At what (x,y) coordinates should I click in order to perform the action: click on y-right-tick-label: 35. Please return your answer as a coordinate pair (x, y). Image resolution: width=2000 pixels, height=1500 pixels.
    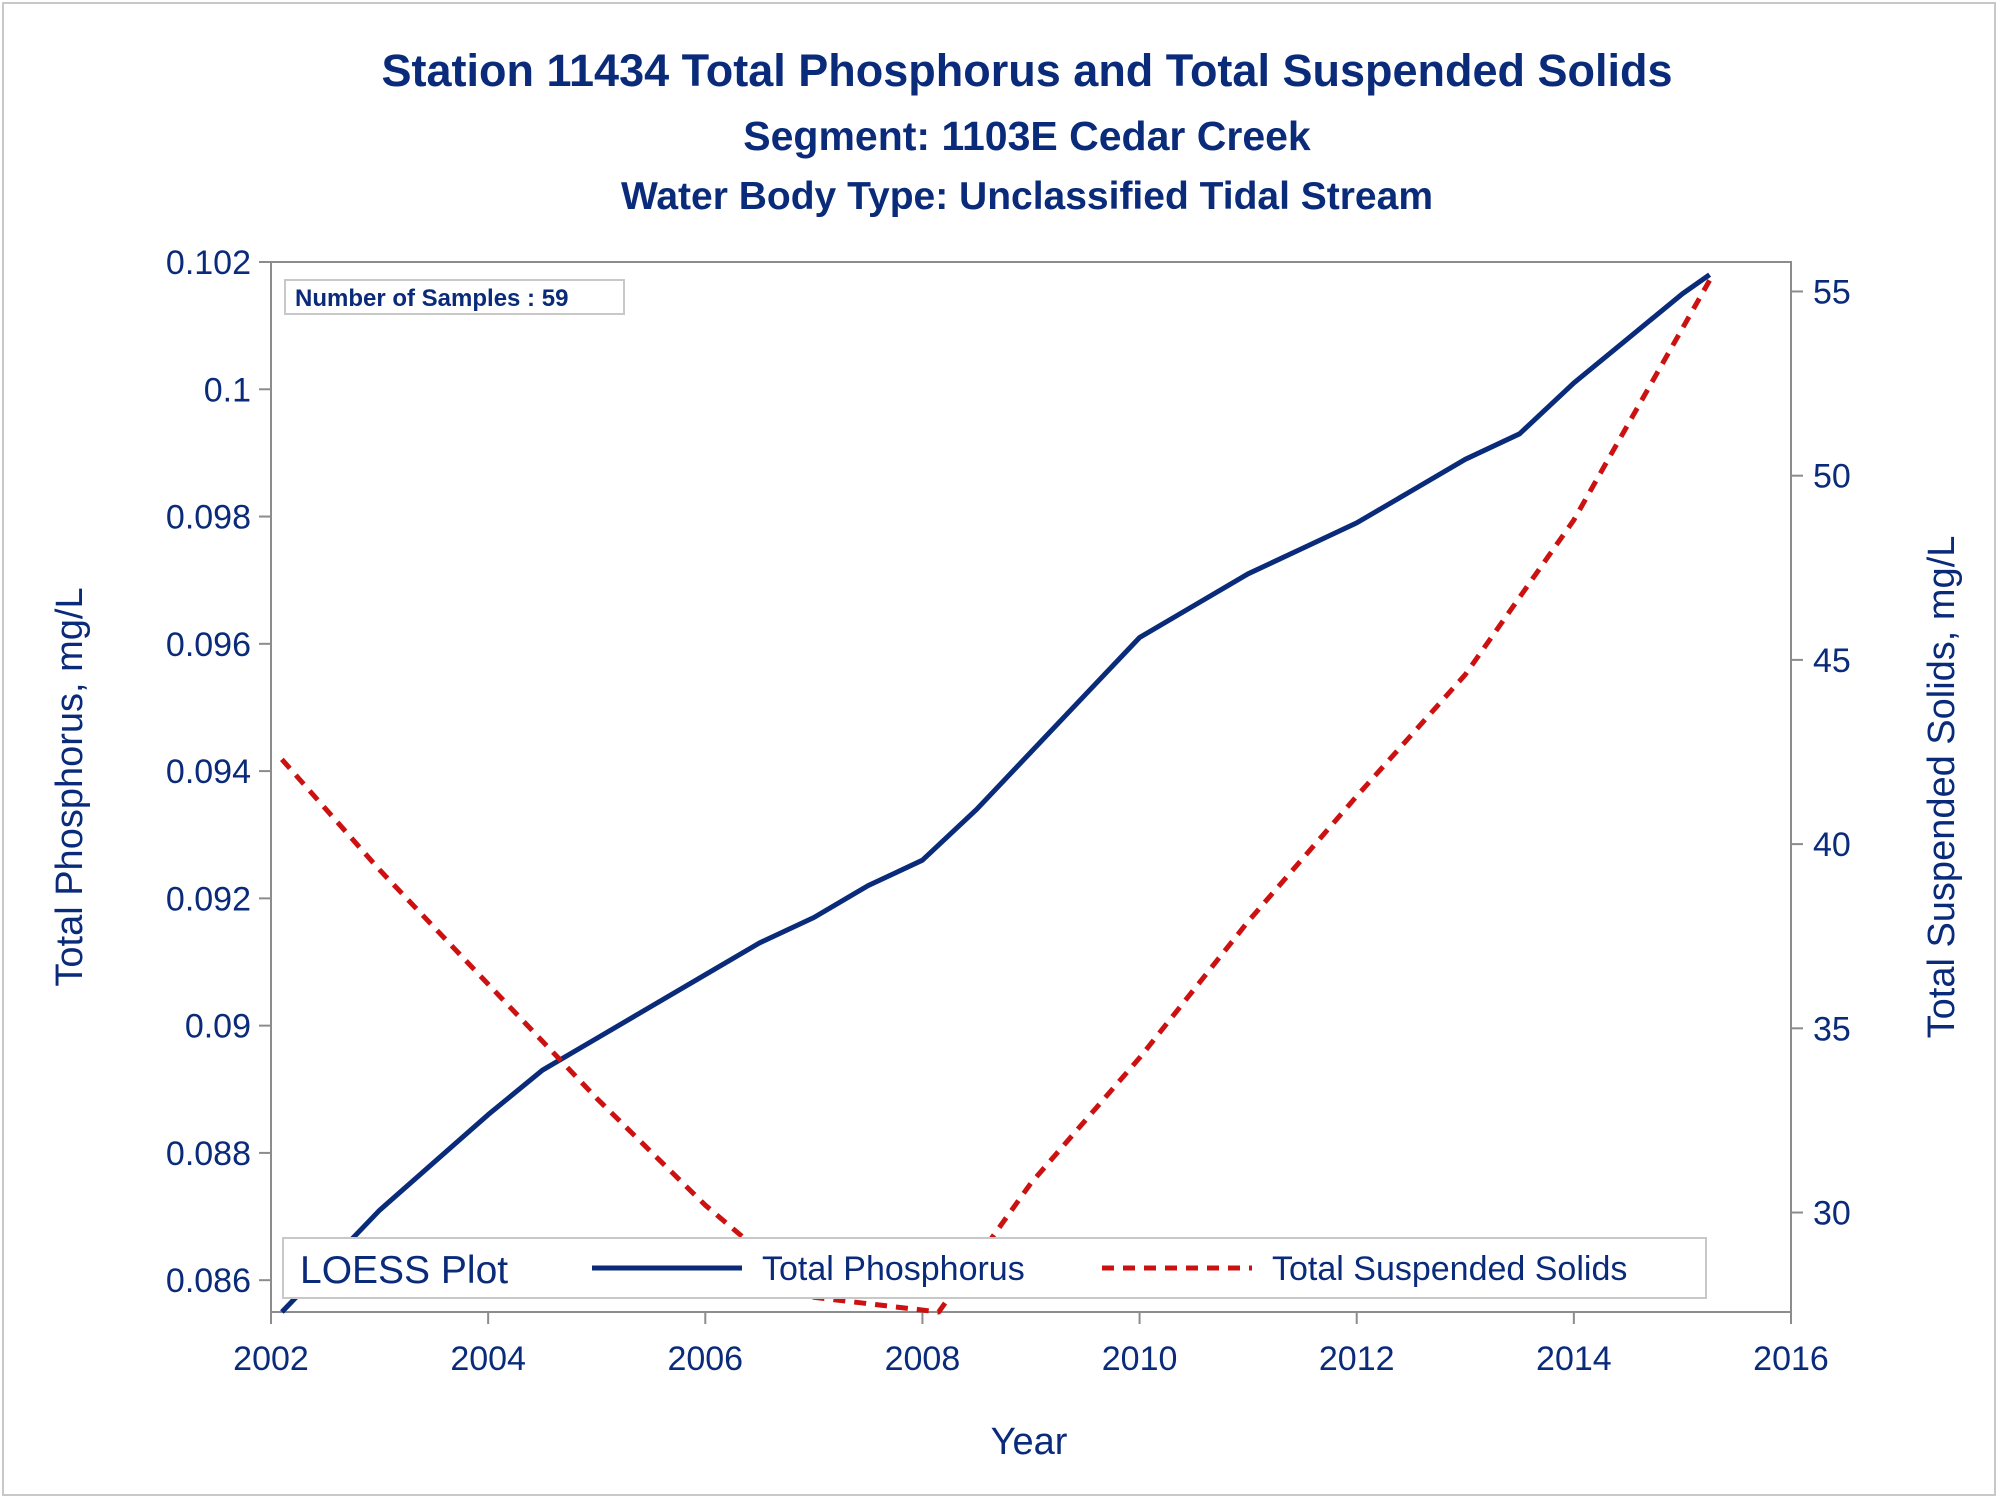
    Looking at the image, I should click on (1832, 1029).